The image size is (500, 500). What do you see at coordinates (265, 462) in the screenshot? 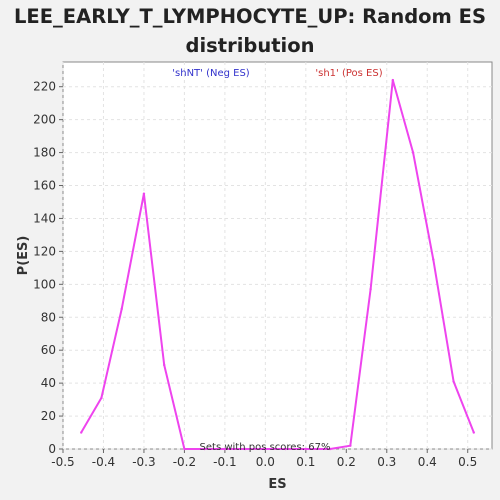
I see `x-tick-label: 0.0` at bounding box center [265, 462].